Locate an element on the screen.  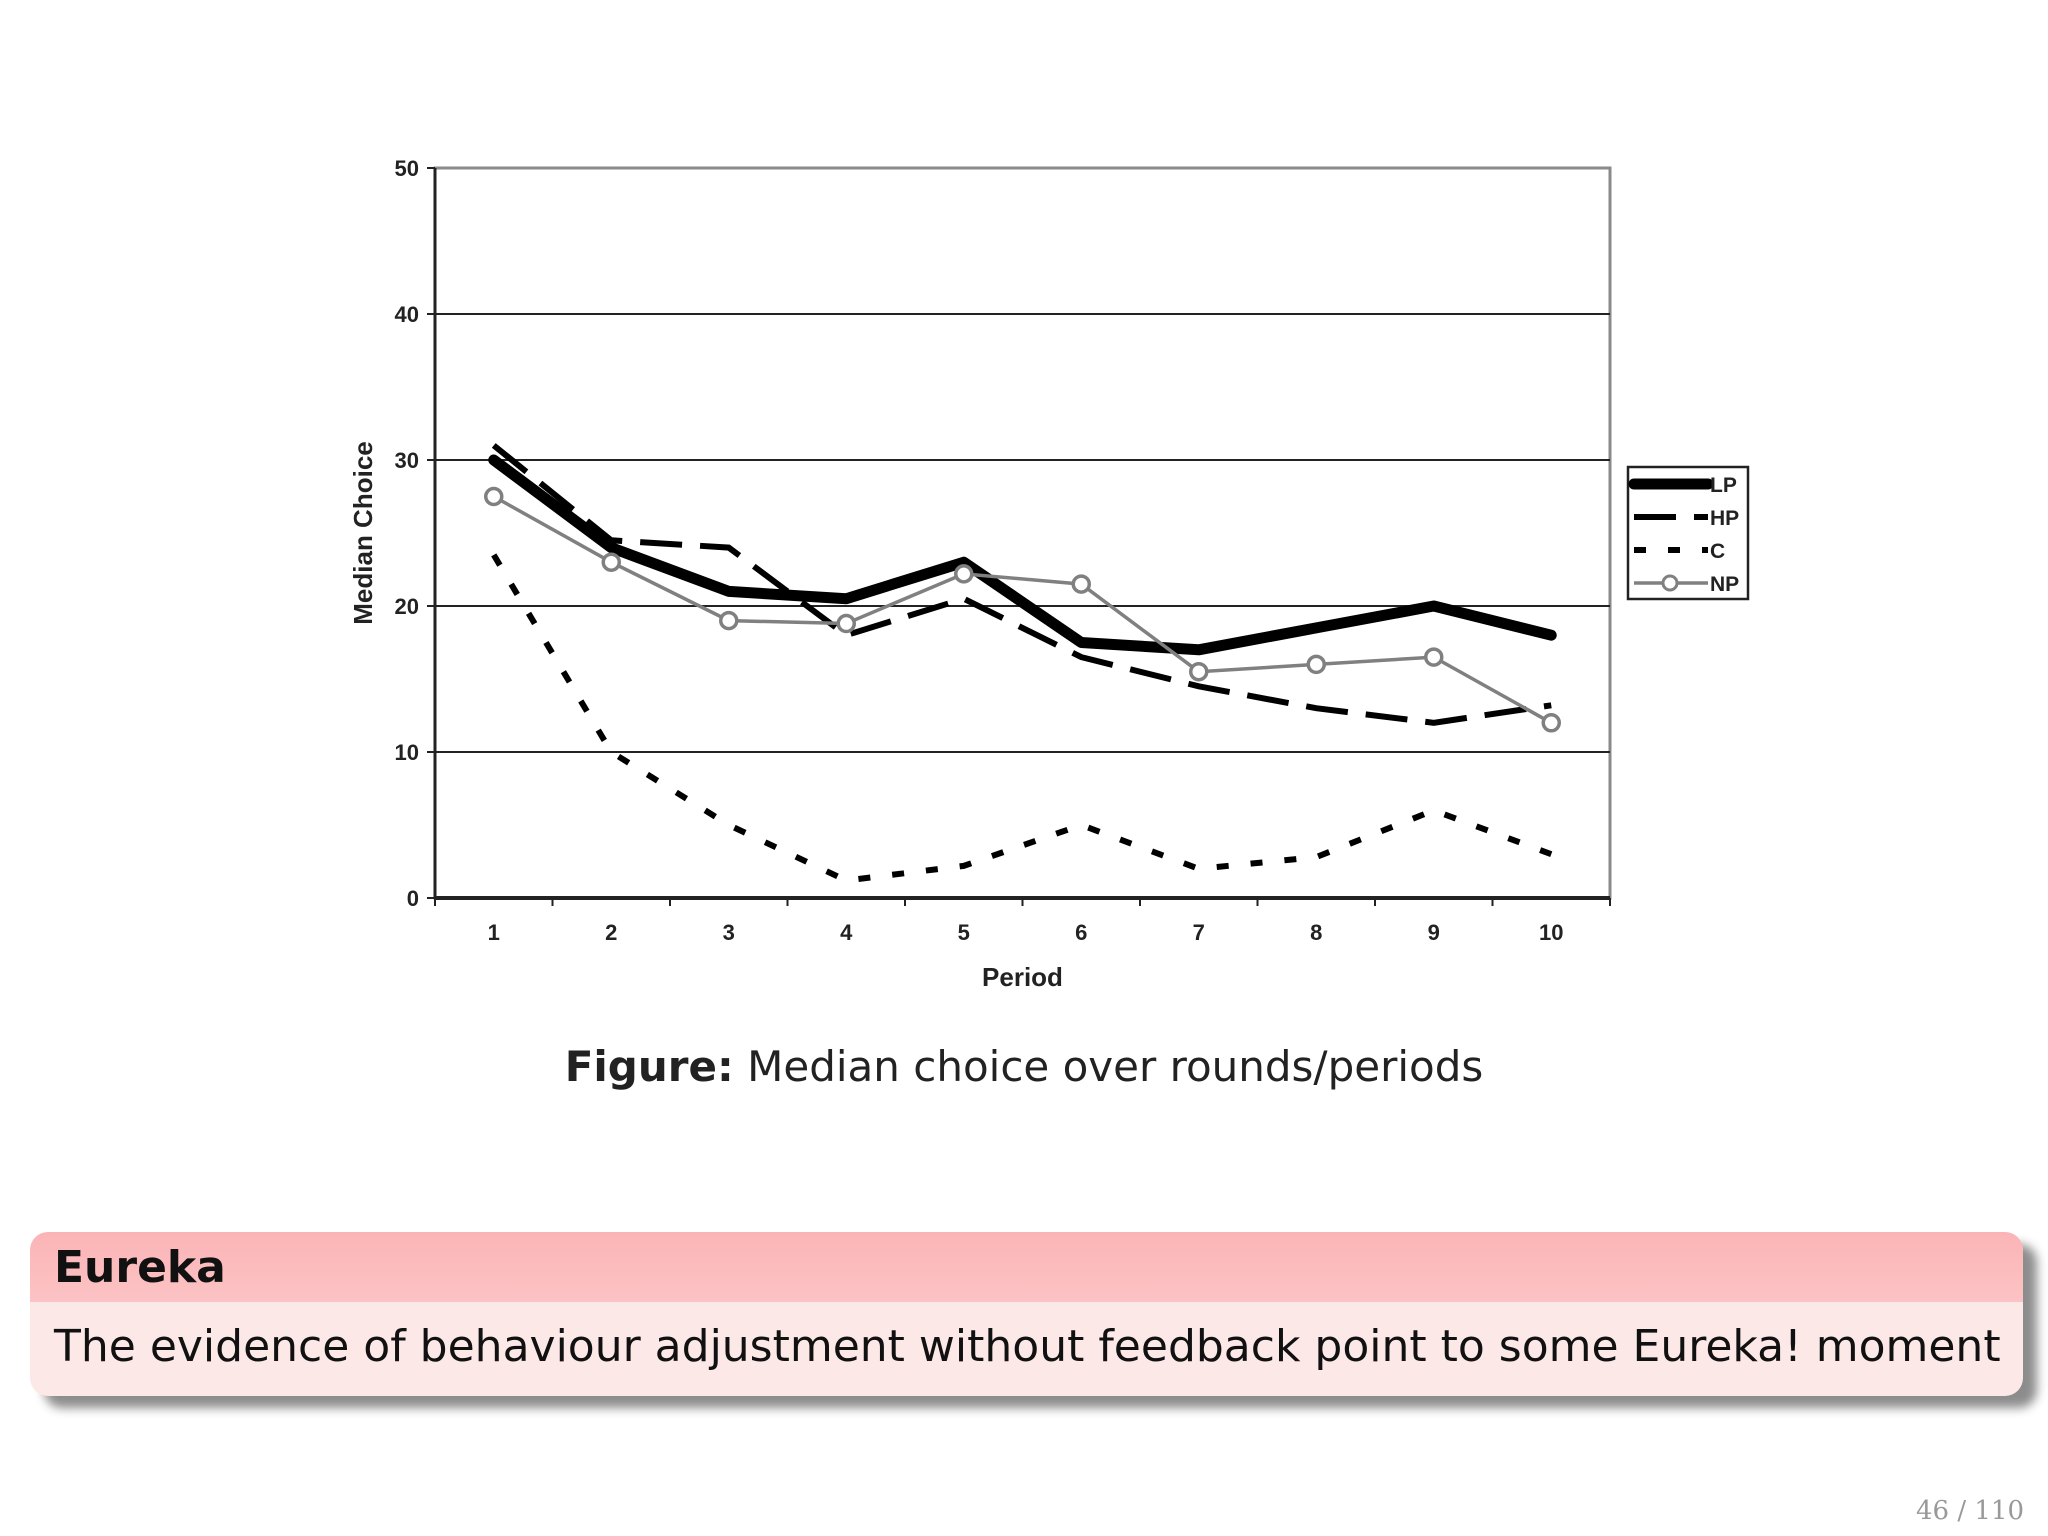
legend-label-np: NP is located at coordinates (1724, 584).